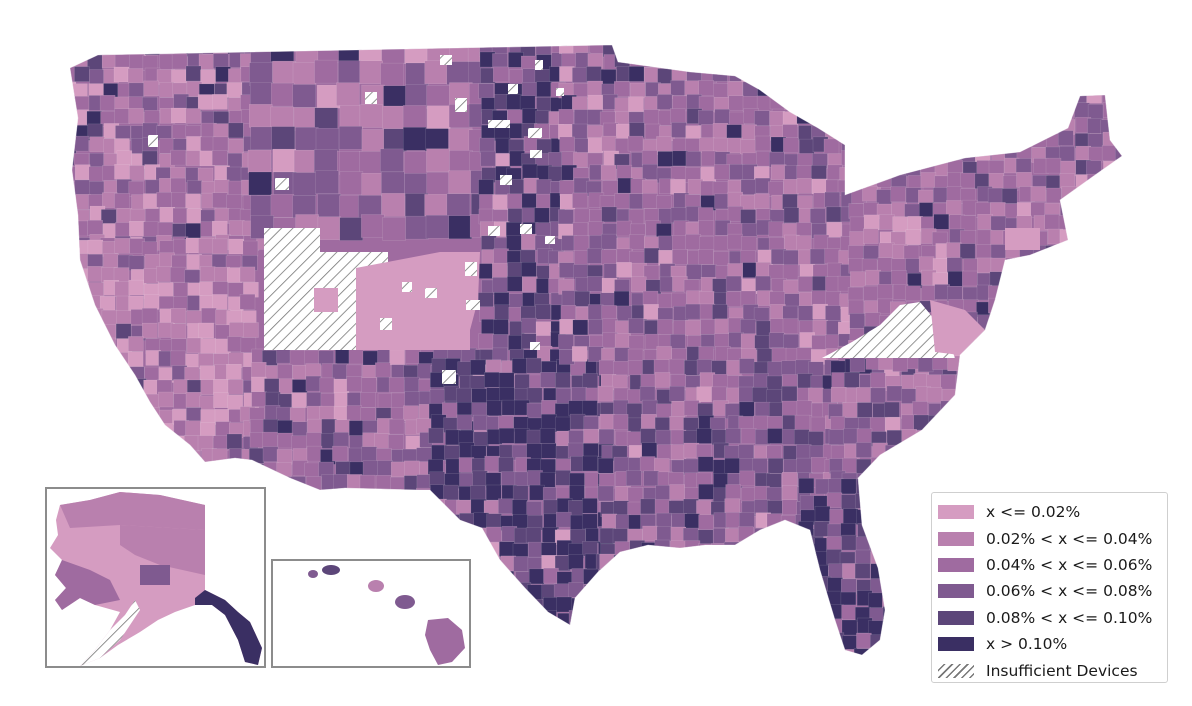 The width and height of the screenshot is (1192, 706). I want to click on legend-label: 0.06% < x <= 0.08%, so click(1069, 591).